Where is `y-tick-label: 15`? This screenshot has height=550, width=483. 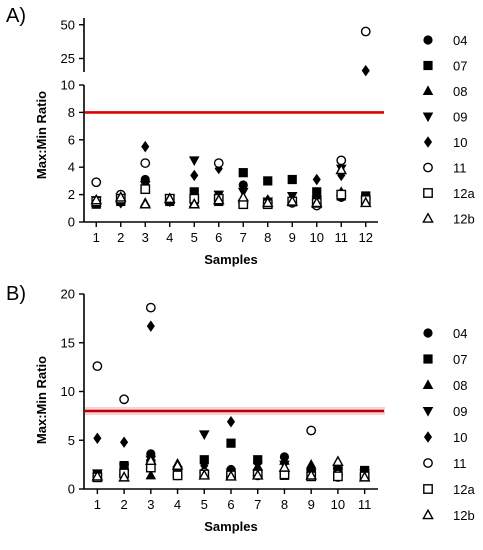 y-tick-label: 15 is located at coordinates (68, 342).